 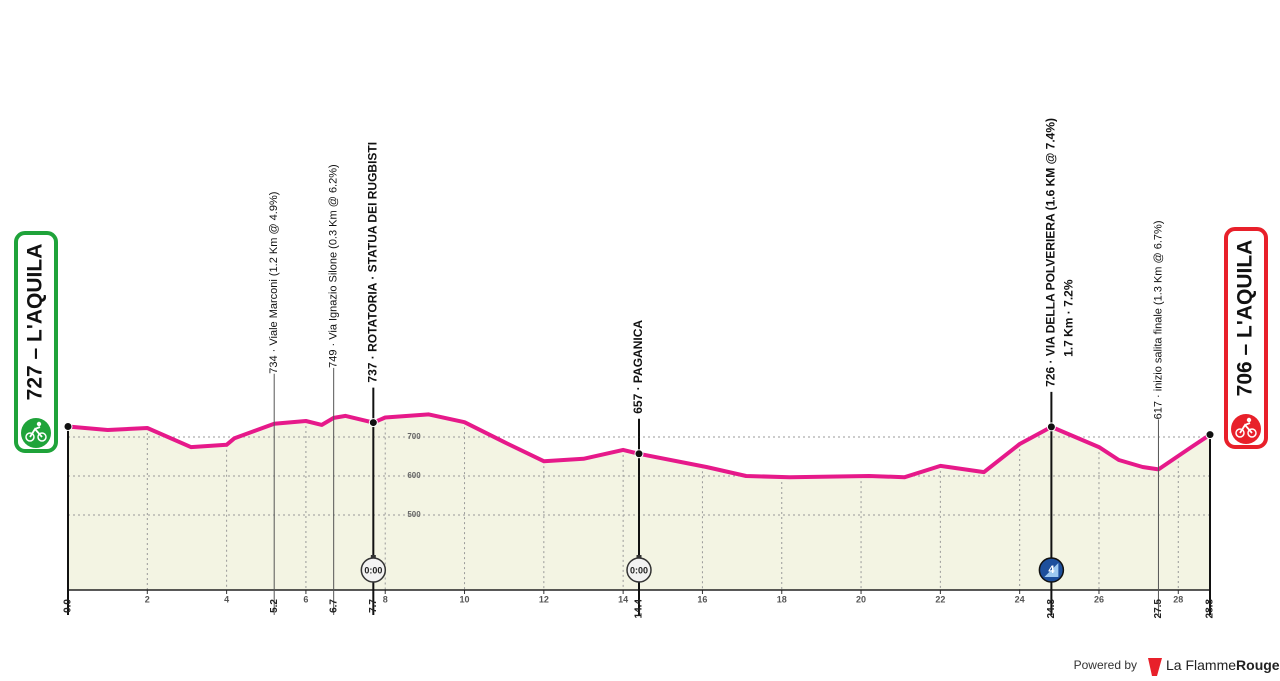 What do you see at coordinates (702, 599) in the screenshot?
I see `x-tick-label: 16` at bounding box center [702, 599].